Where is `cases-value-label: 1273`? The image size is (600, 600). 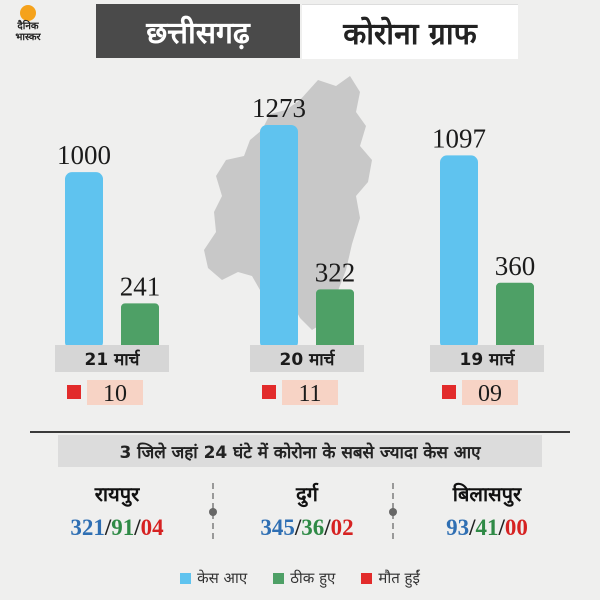
cases-value-label: 1273 is located at coordinates (279, 108).